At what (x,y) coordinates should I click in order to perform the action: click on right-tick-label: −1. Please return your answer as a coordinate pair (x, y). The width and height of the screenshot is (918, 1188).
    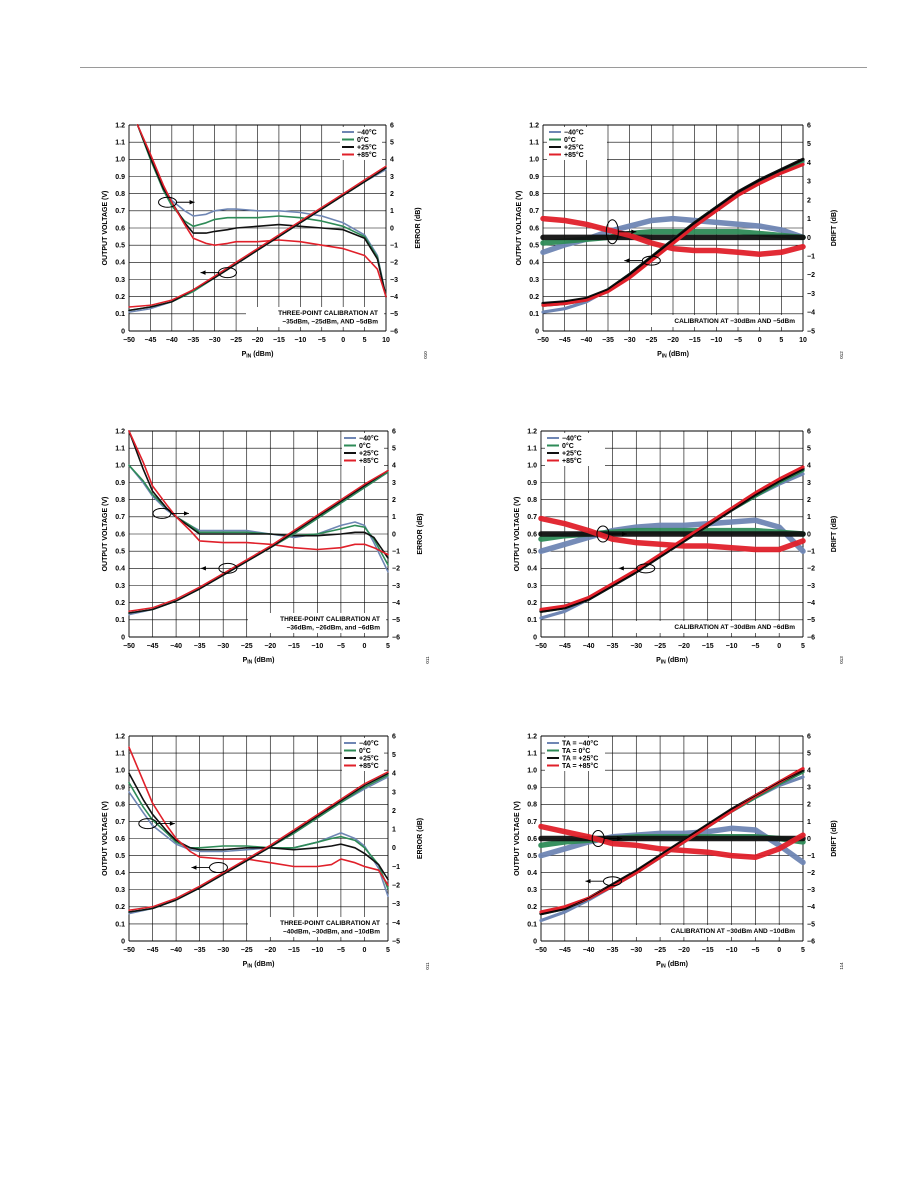
    Looking at the image, I should click on (811, 552).